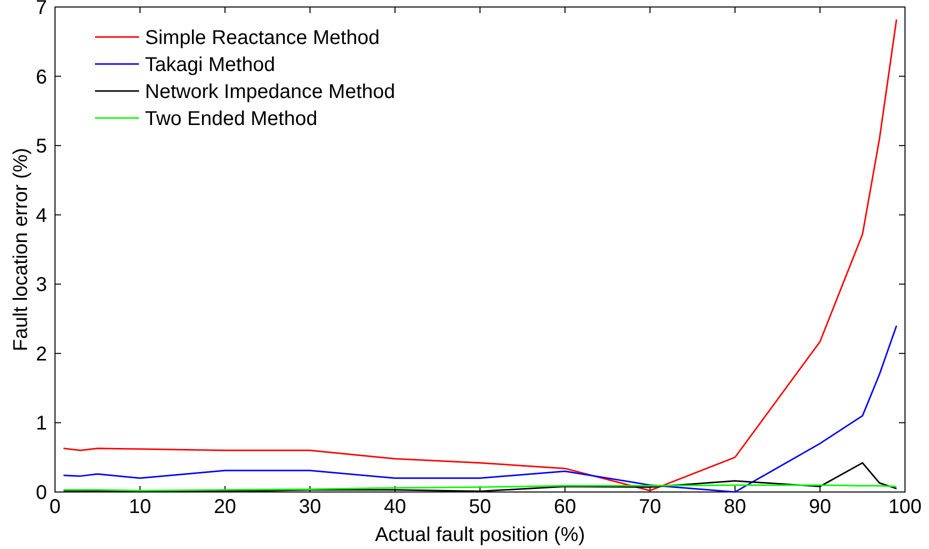 The width and height of the screenshot is (929, 549). Describe the element at coordinates (480, 535) in the screenshot. I see `x-axis-title: Actual fault position (%)` at that location.